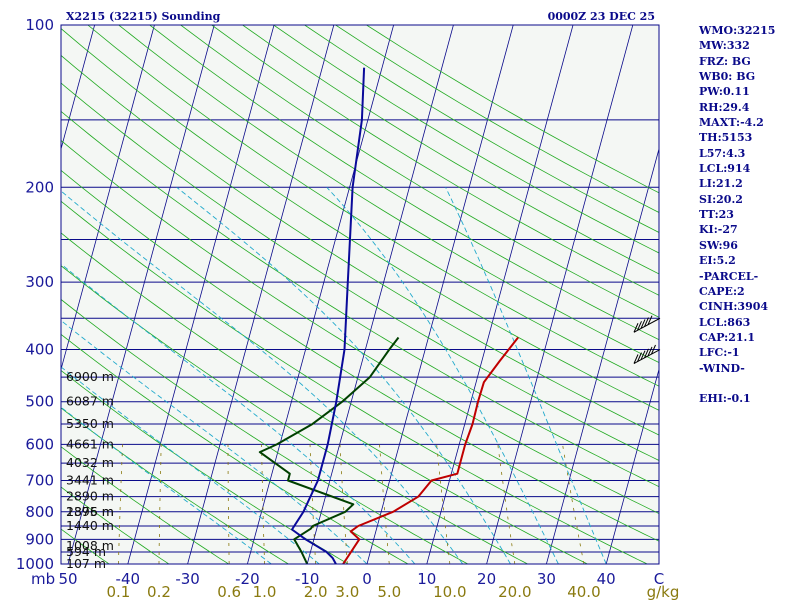 Image resolution: width=800 pixels, height=600 pixels. Describe the element at coordinates (718, 245) in the screenshot. I see `stat-item: SW:96` at that location.